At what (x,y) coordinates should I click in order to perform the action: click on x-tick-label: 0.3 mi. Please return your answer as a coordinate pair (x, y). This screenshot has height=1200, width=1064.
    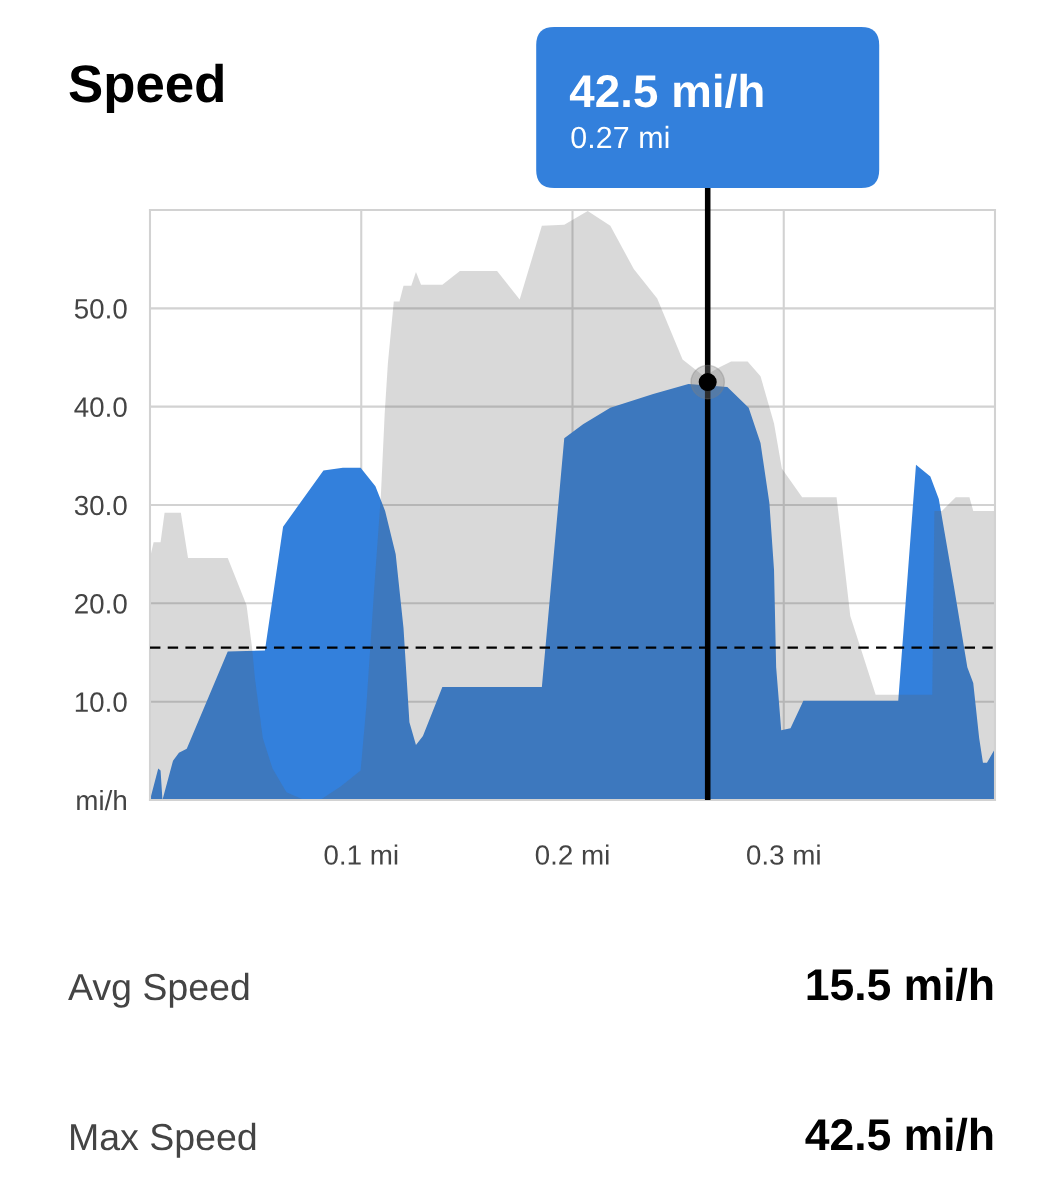
    Looking at the image, I should click on (783, 854).